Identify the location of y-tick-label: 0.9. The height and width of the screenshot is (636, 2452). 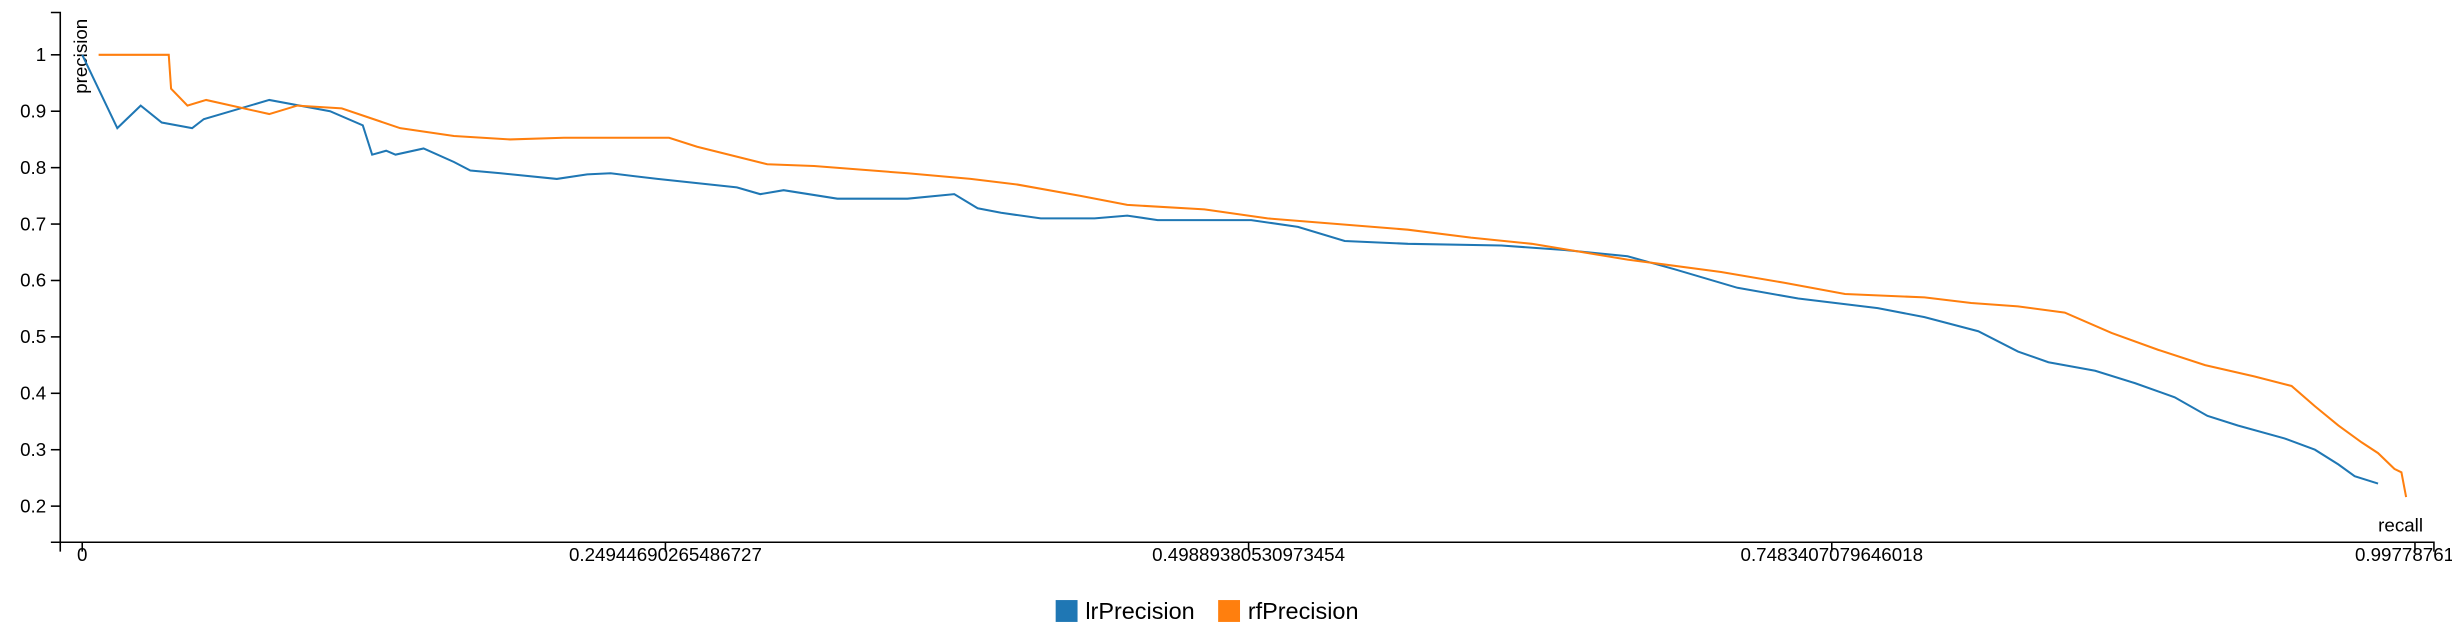
(33, 110).